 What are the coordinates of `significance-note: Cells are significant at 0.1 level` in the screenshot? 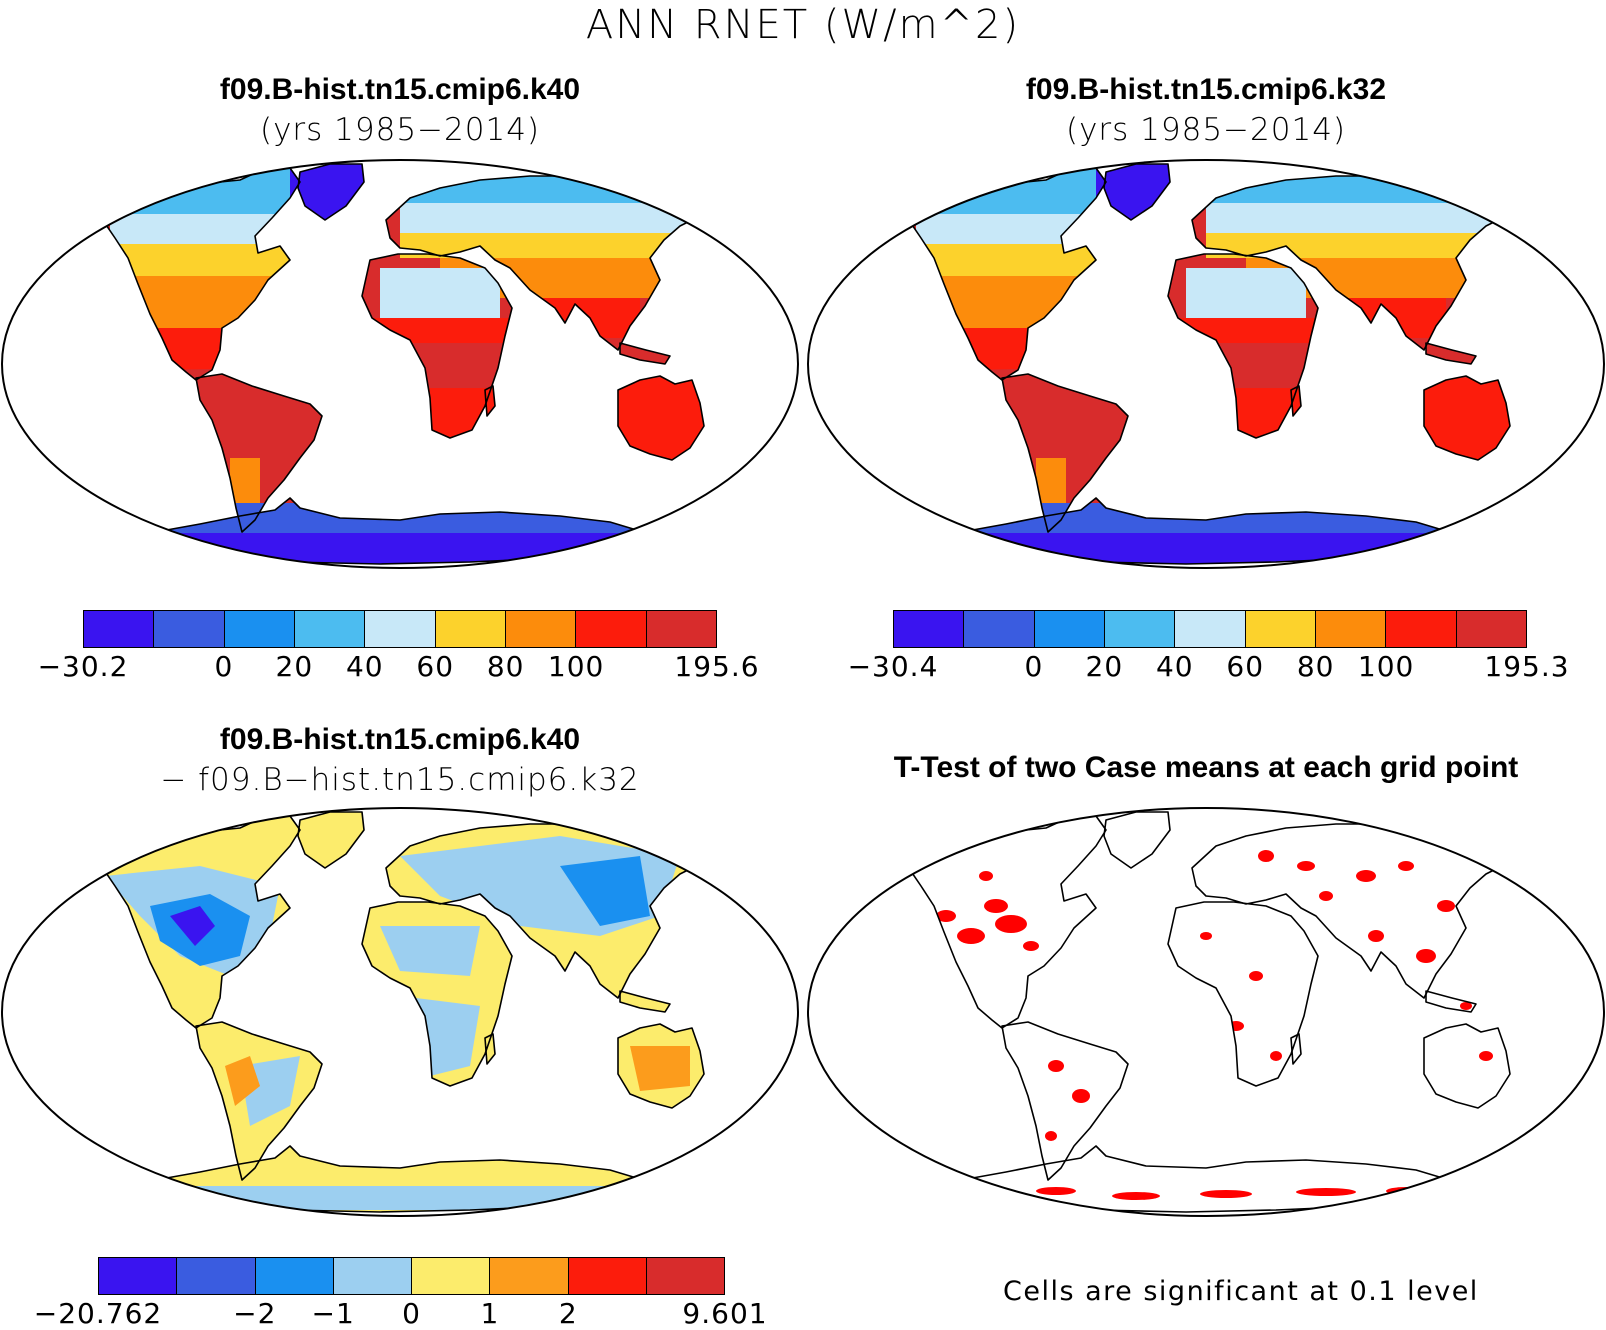 It's located at (1241, 1291).